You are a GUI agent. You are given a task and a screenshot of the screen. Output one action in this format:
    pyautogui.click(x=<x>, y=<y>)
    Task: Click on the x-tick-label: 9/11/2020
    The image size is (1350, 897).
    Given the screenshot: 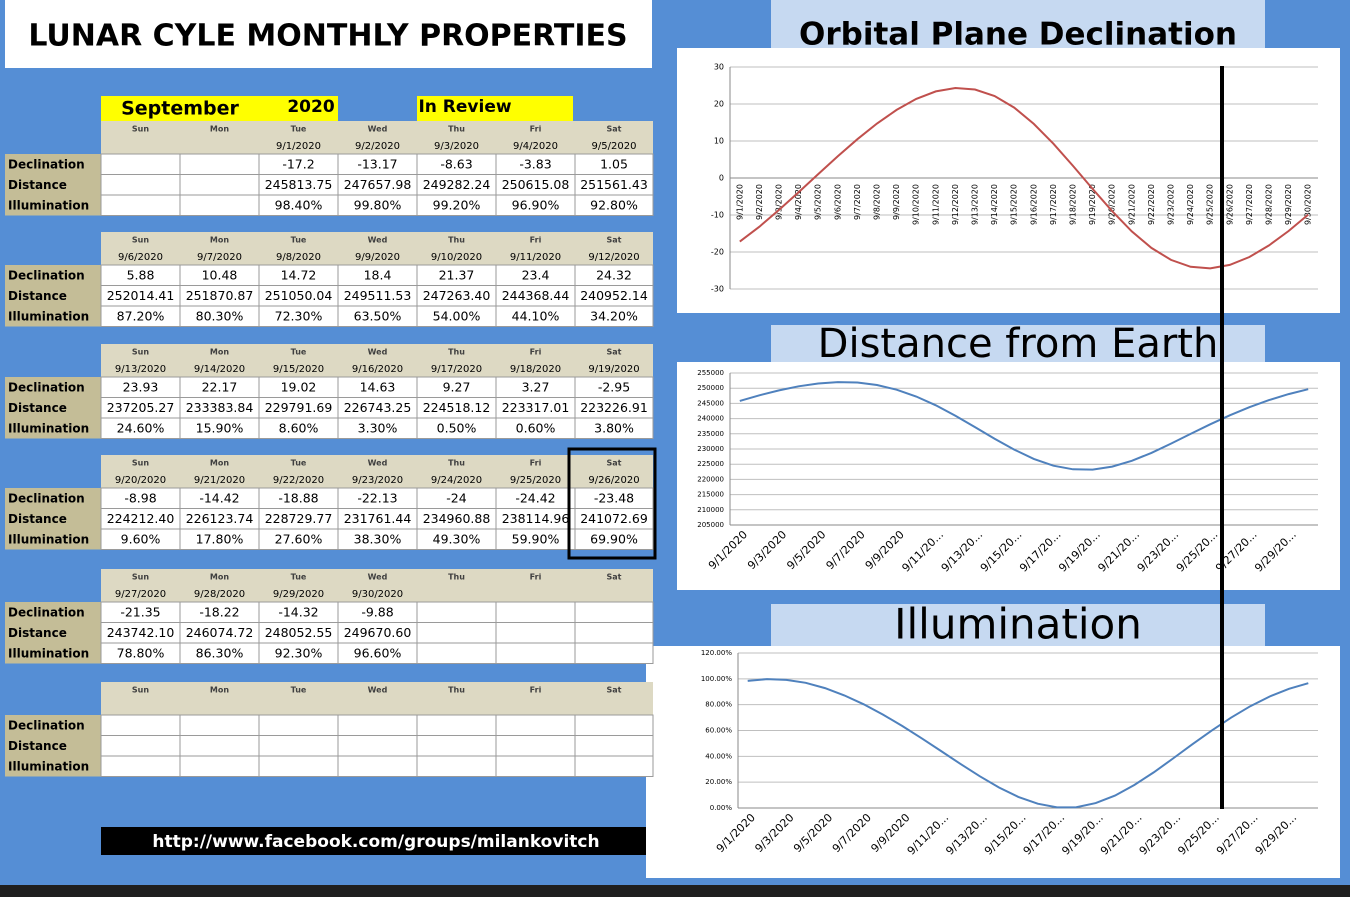 What is the action you would take?
    pyautogui.click(x=935, y=204)
    